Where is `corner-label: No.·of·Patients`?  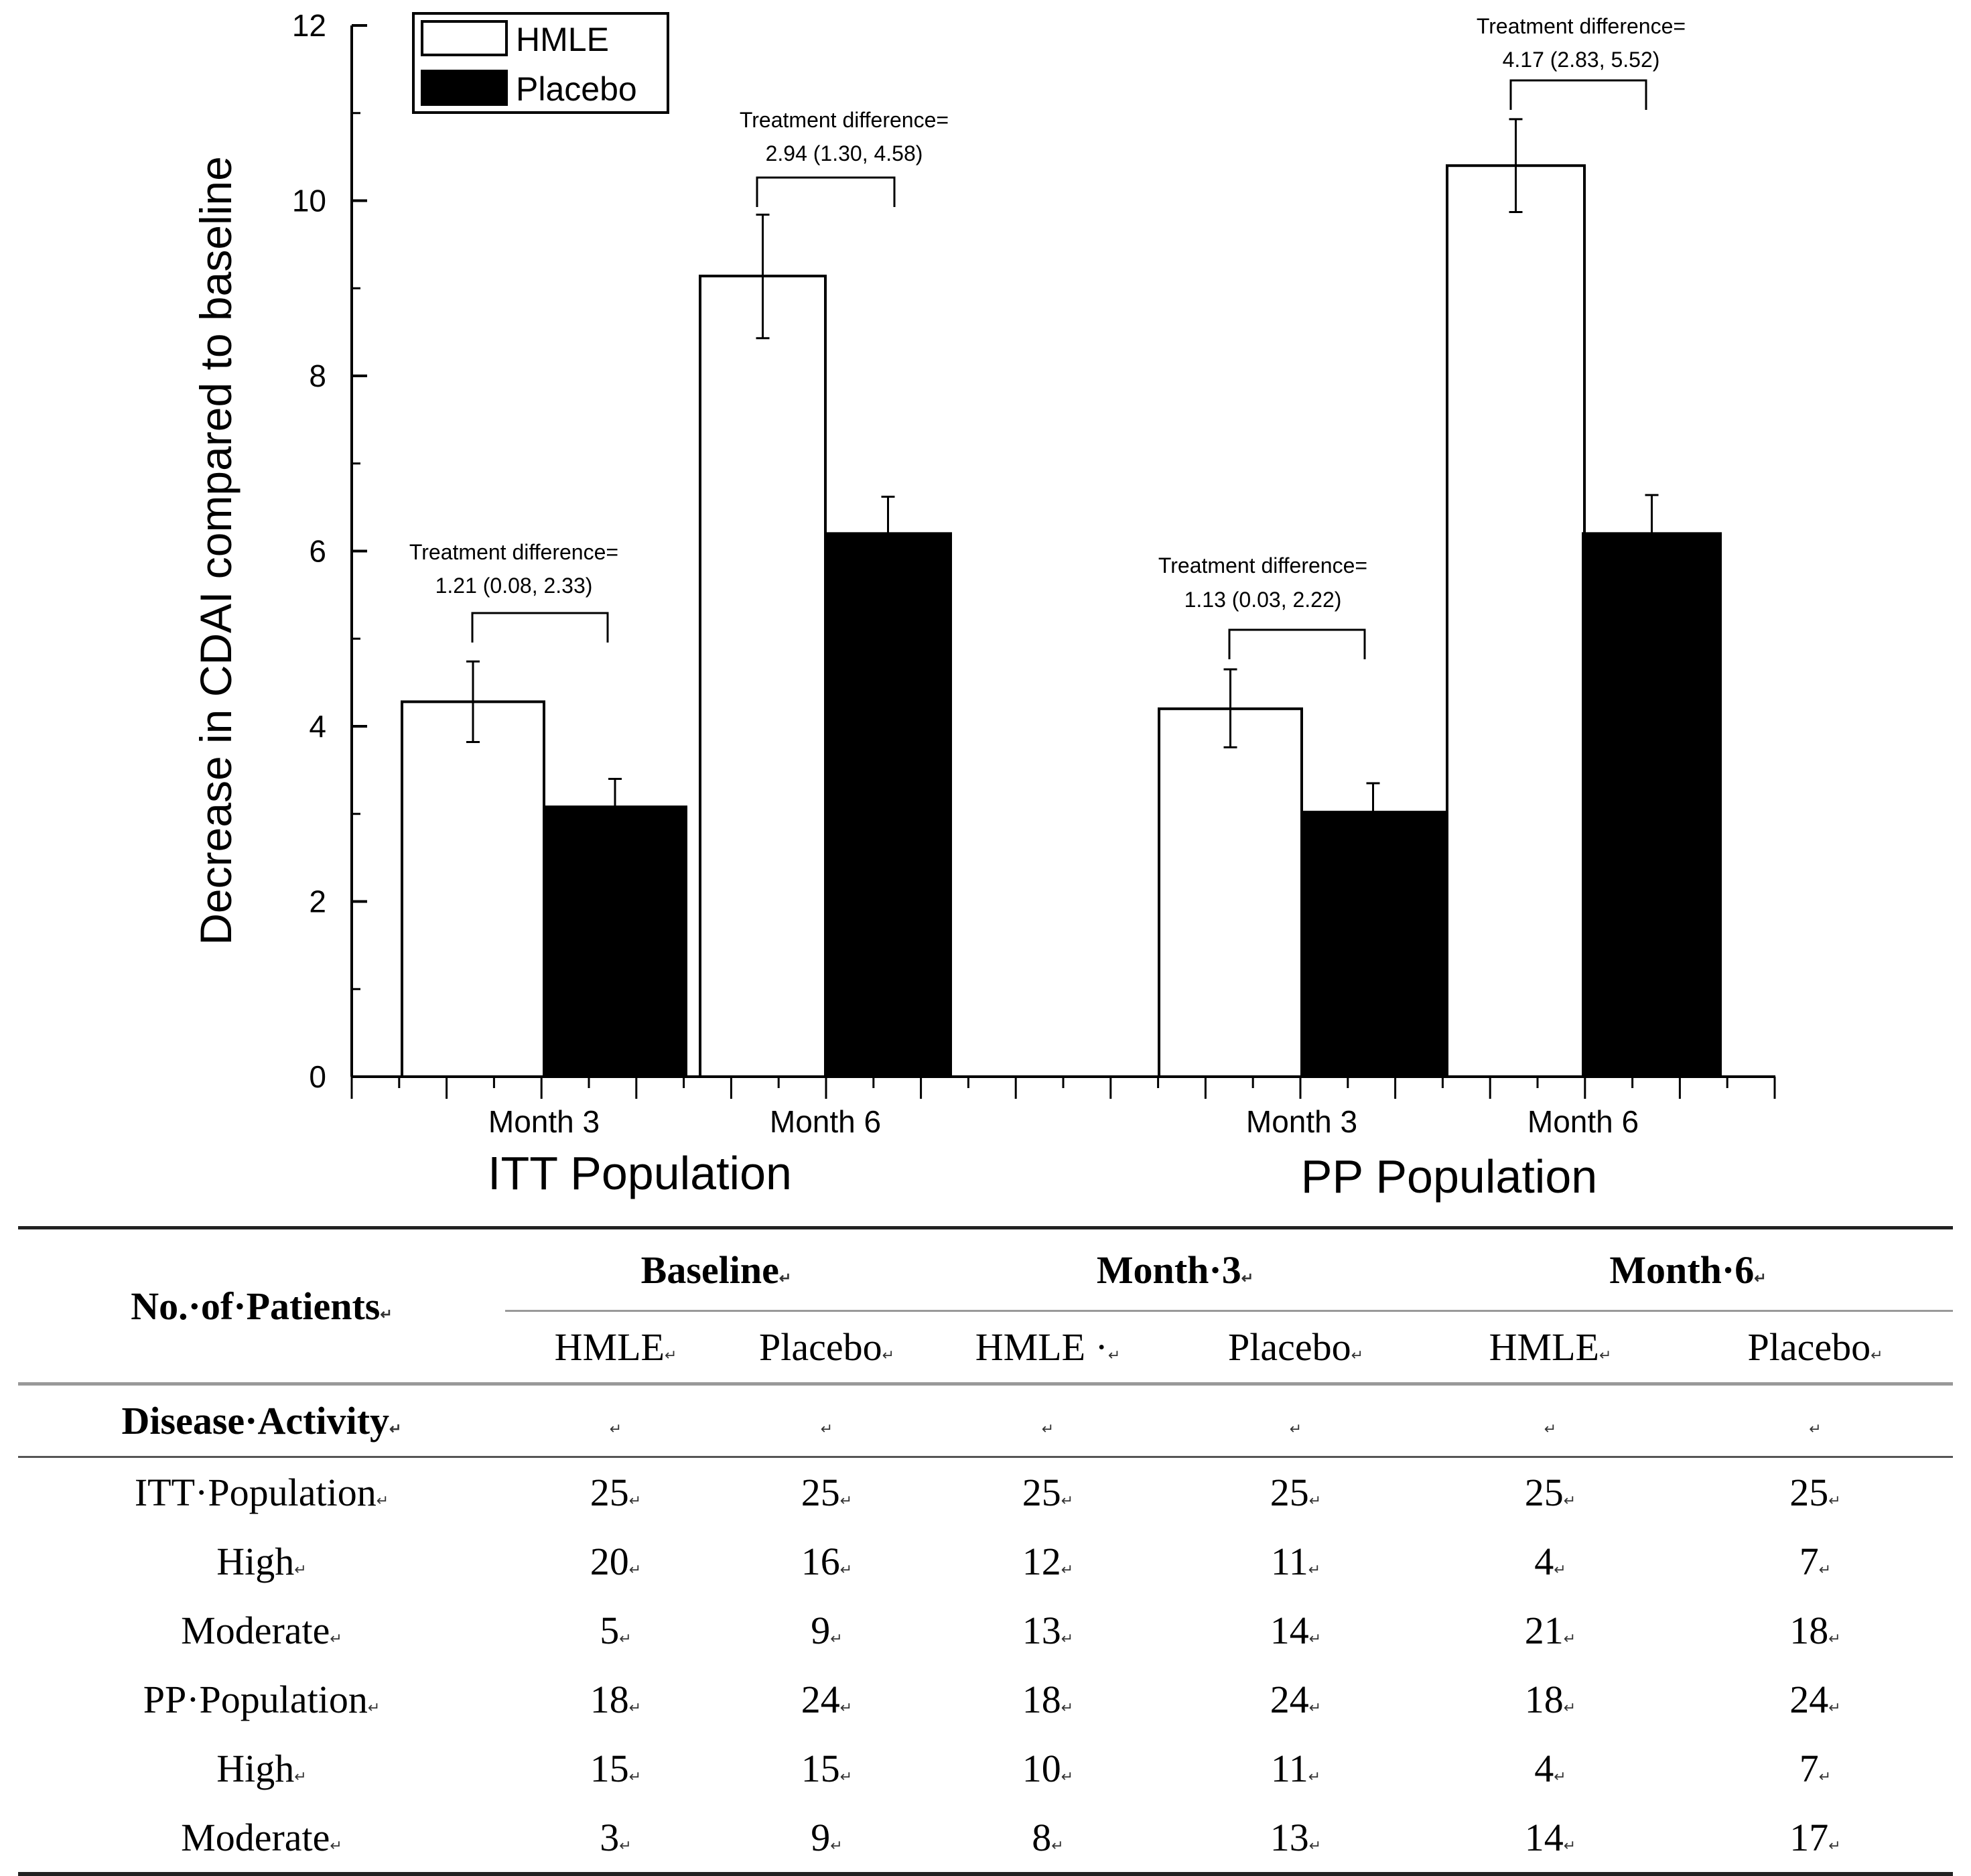 corner-label: No.·of·Patients is located at coordinates (256, 1306).